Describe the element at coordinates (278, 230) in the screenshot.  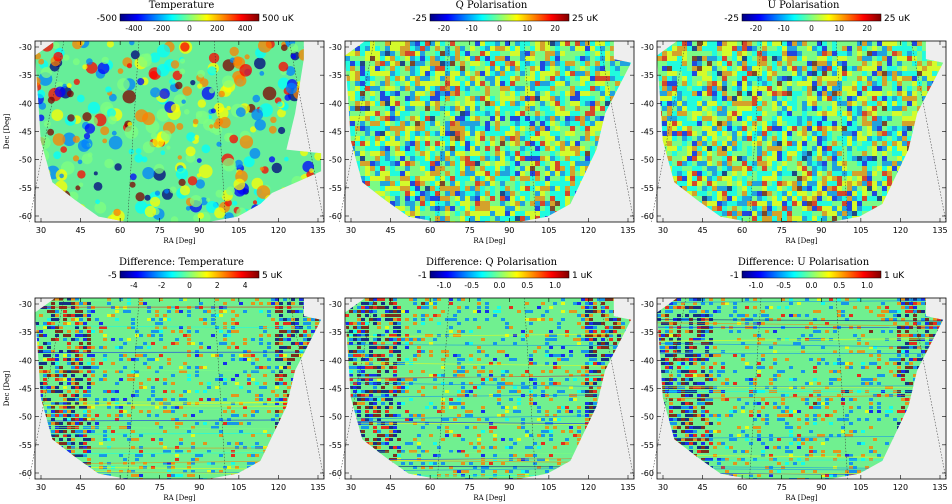
I see `x-tick-label: 120` at that location.